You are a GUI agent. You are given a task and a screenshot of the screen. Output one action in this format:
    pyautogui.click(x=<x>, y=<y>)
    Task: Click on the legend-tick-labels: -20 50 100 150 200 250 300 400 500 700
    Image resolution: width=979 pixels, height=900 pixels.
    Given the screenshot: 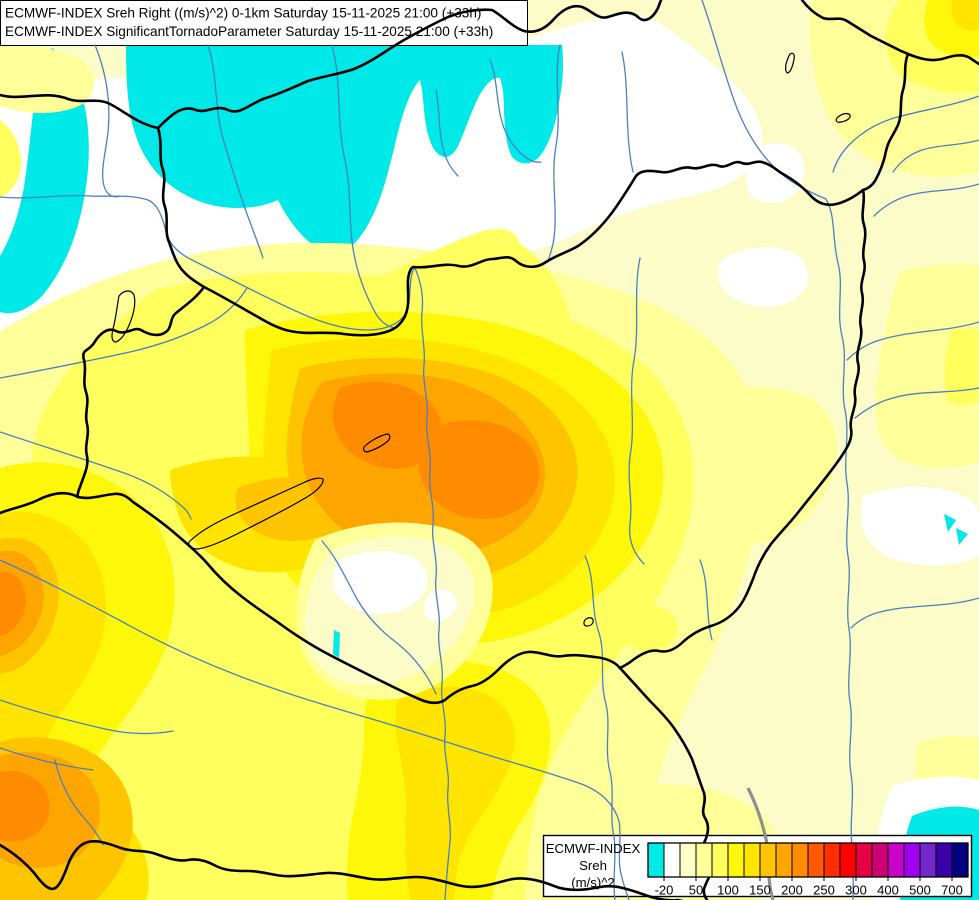 What is the action you would take?
    pyautogui.click(x=809, y=887)
    